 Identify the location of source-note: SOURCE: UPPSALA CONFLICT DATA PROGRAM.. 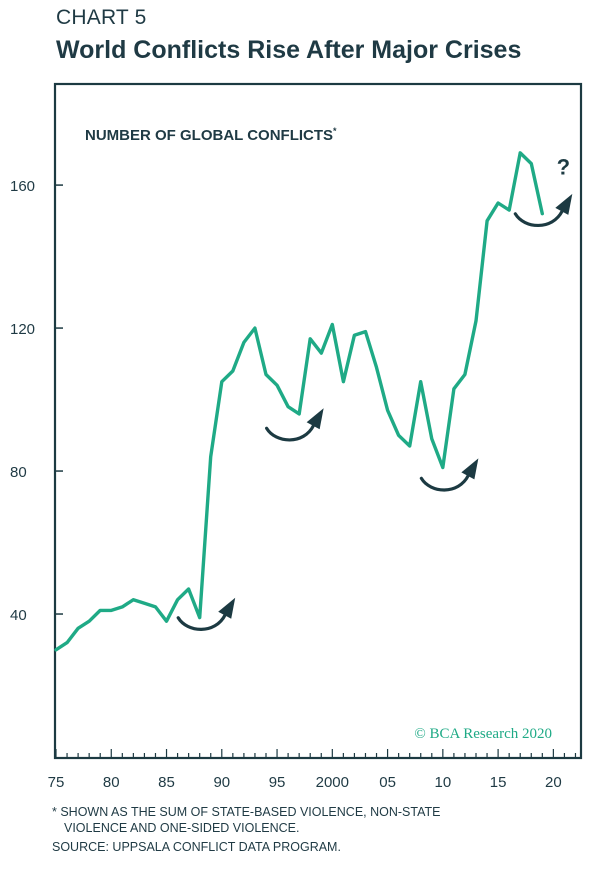
(196, 847).